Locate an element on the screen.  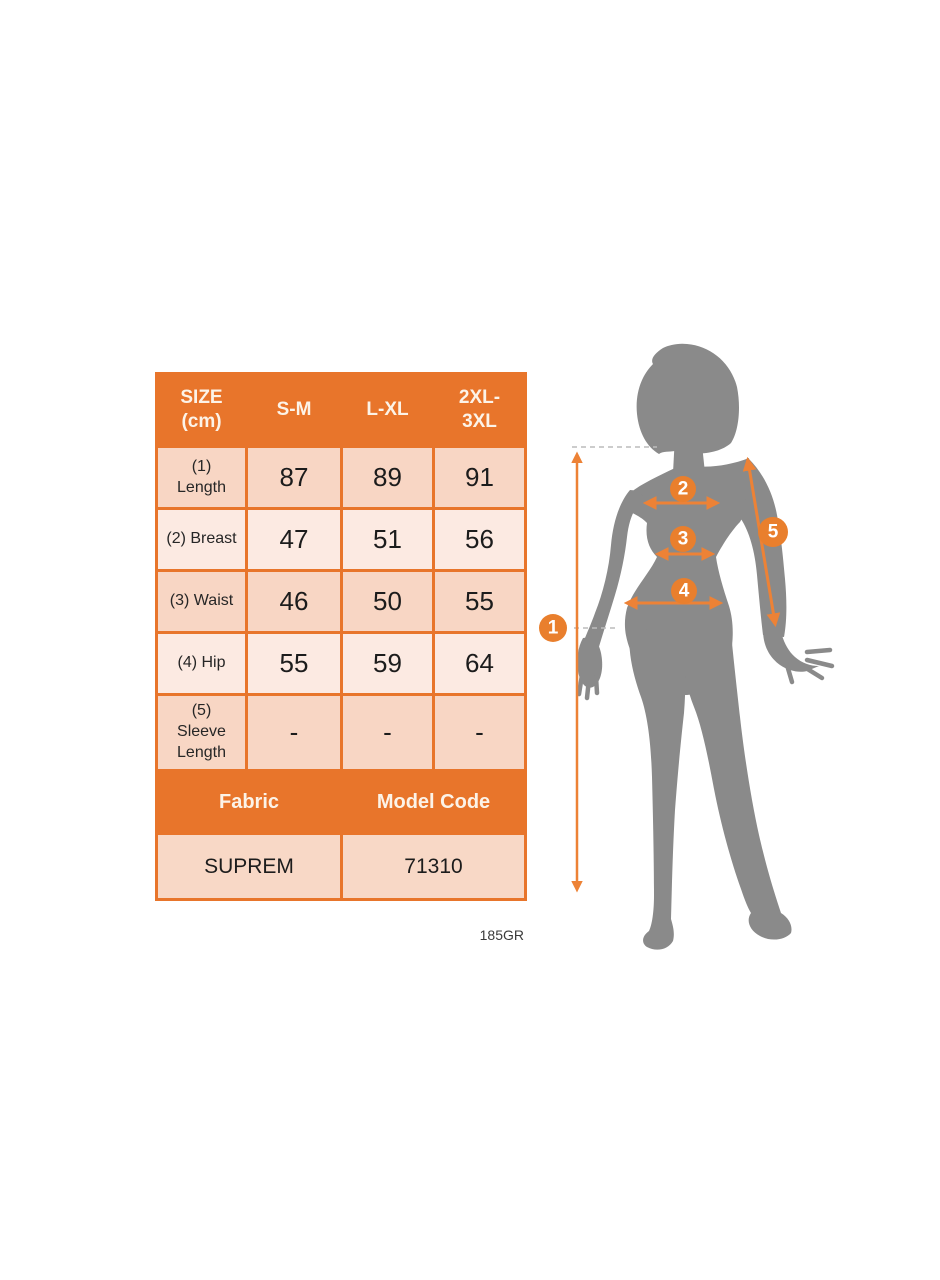
silhouette-right-fingers is located at coordinates (809, 666).